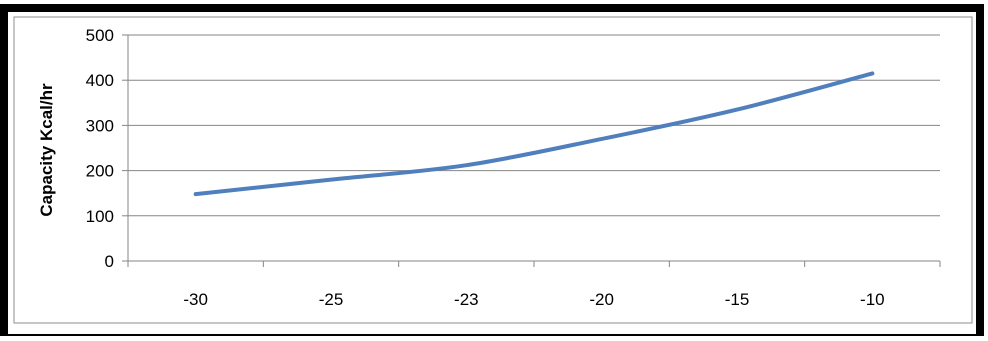  I want to click on y-tick-label: 300, so click(100, 125).